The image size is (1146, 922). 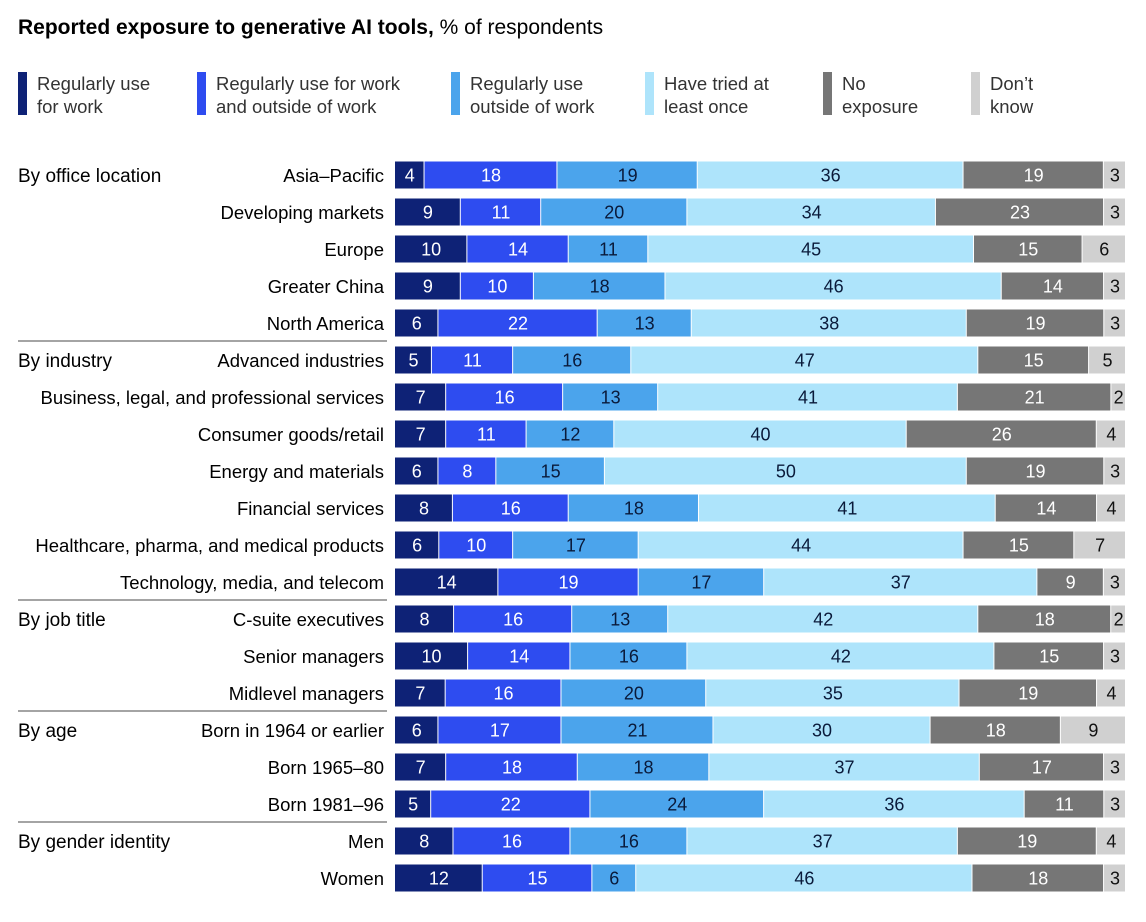 What do you see at coordinates (354, 249) in the screenshot?
I see `row-label: Europe` at bounding box center [354, 249].